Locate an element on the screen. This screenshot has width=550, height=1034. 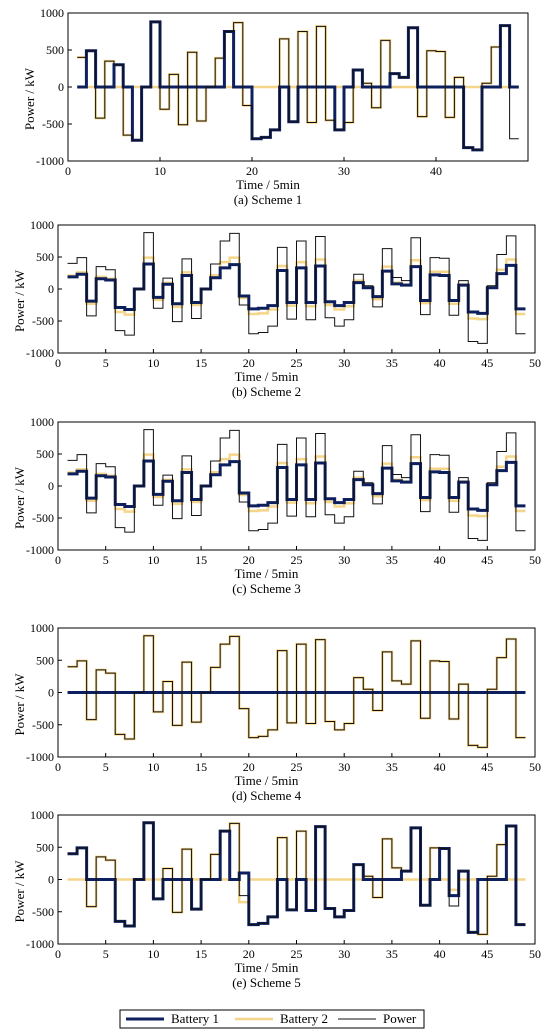
panel-caption: (b) Scheme 2 is located at coordinates (266, 391).